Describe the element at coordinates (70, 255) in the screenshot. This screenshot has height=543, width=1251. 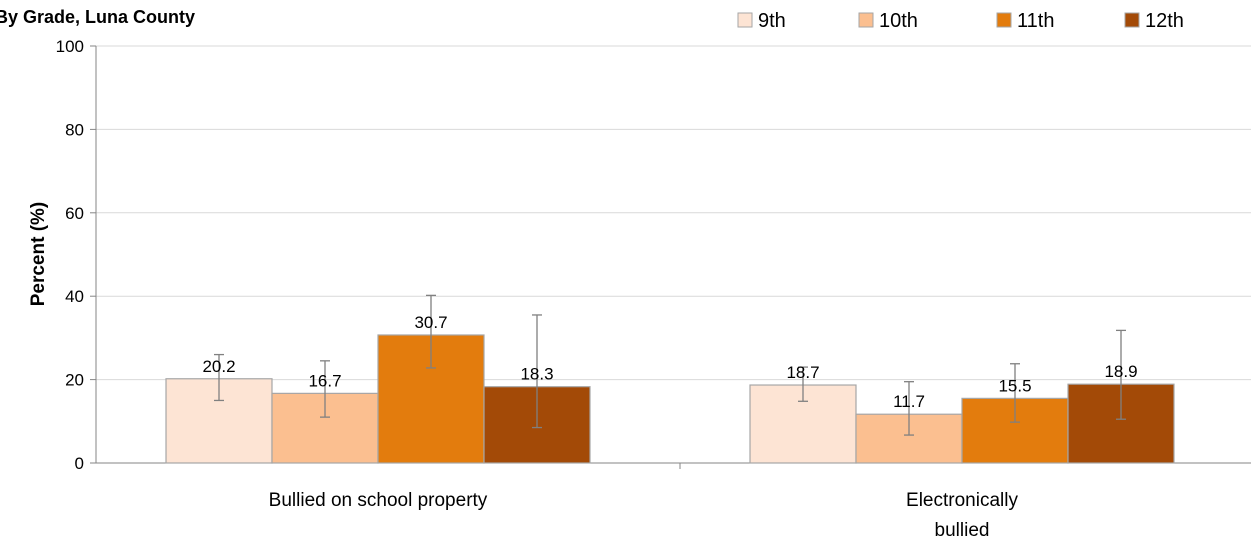
I see `y-tick-labels: 0 20 40 60 80 100` at that location.